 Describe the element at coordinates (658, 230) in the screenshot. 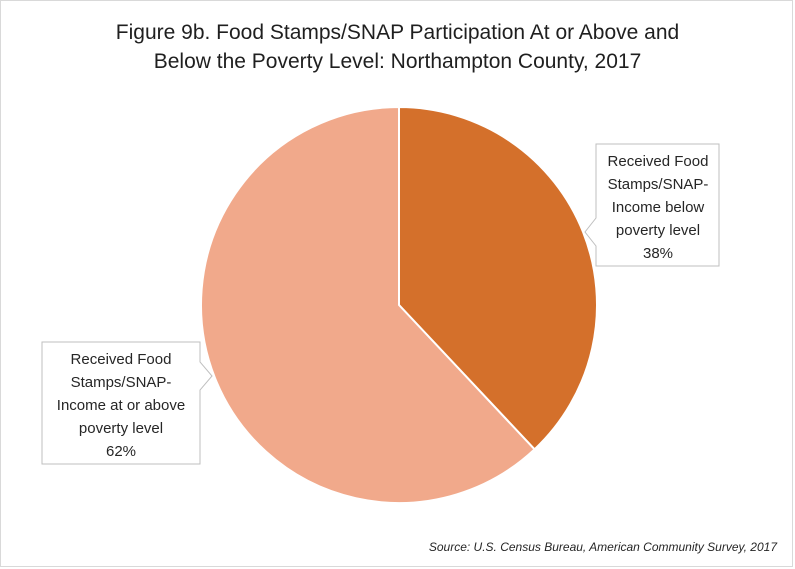

I see `callout-below-line-4: poverty level` at that location.